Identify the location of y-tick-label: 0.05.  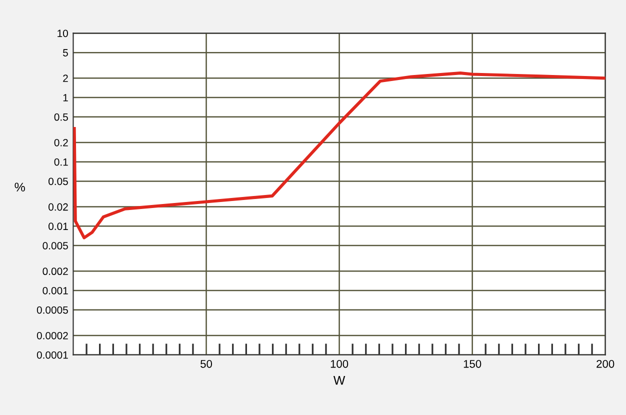
(58, 182).